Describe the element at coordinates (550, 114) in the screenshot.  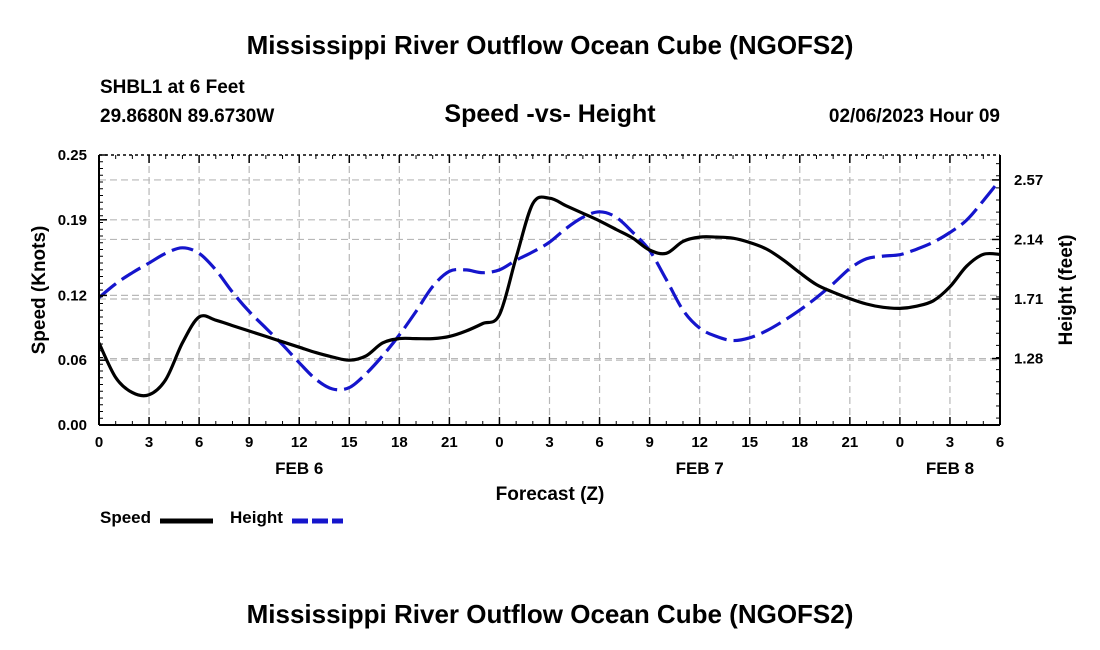
I see `chart-title: Speed -vs- Height` at that location.